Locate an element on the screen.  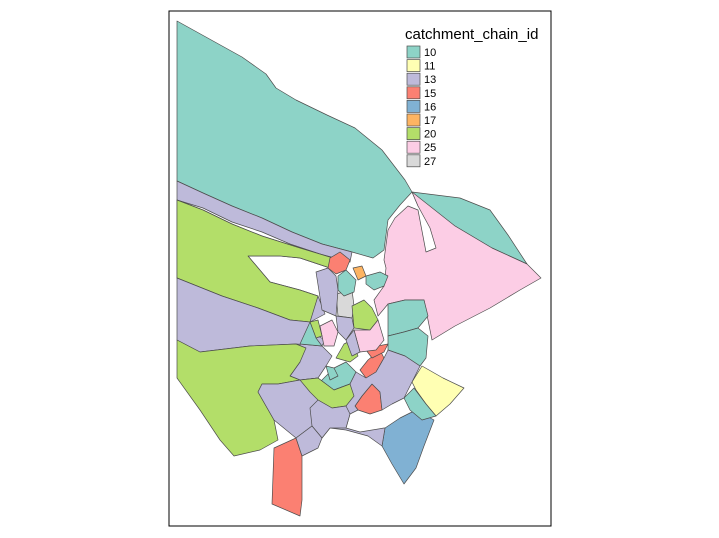
legend-label: 25 is located at coordinates (430, 148).